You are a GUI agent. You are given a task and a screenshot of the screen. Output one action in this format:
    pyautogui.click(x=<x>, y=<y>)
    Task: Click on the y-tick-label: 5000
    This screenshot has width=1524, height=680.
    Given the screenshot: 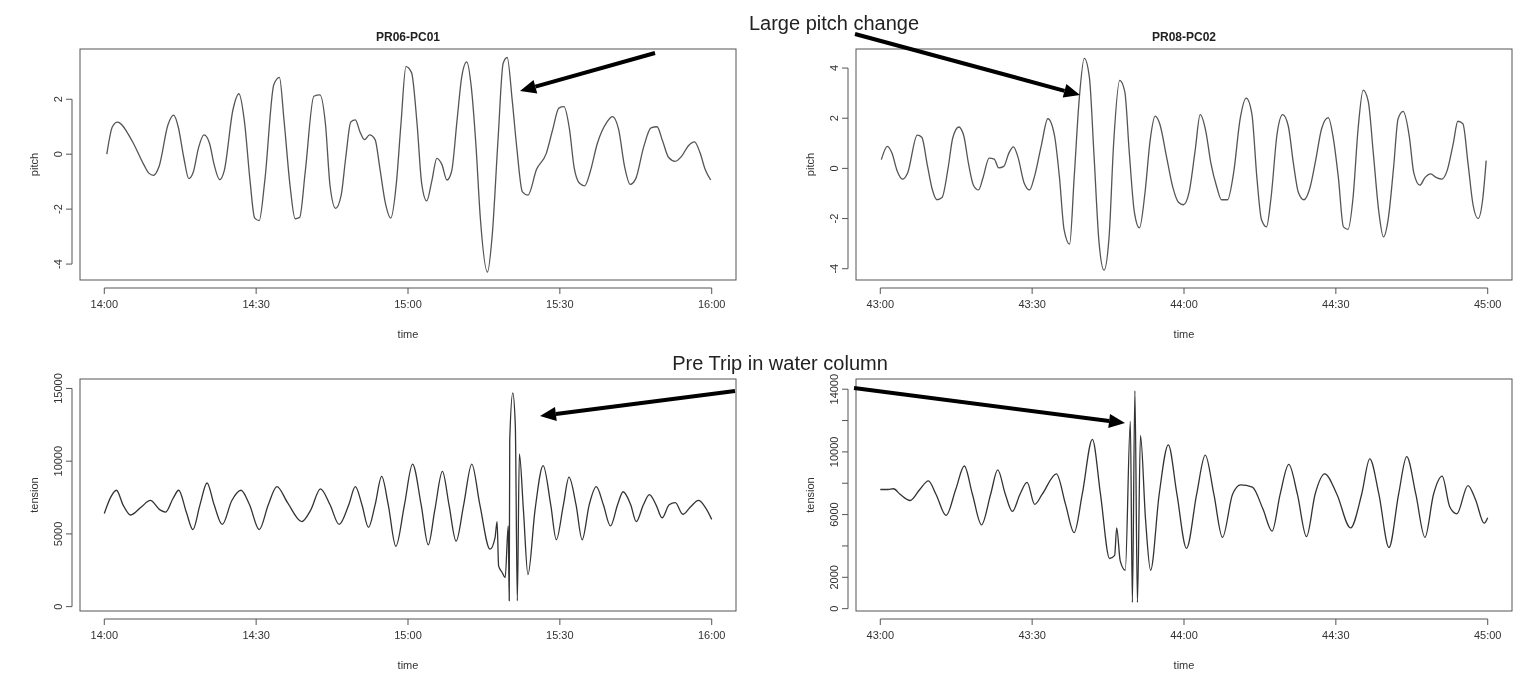 What is the action you would take?
    pyautogui.click(x=58, y=534)
    